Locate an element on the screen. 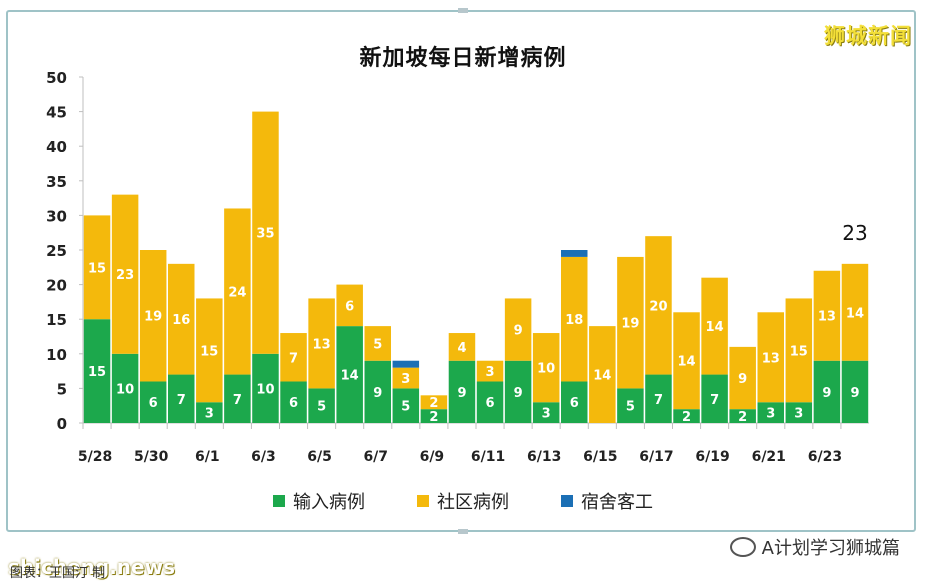 This screenshot has width=926, height=585. frame-handle-bottom is located at coordinates (463, 531).